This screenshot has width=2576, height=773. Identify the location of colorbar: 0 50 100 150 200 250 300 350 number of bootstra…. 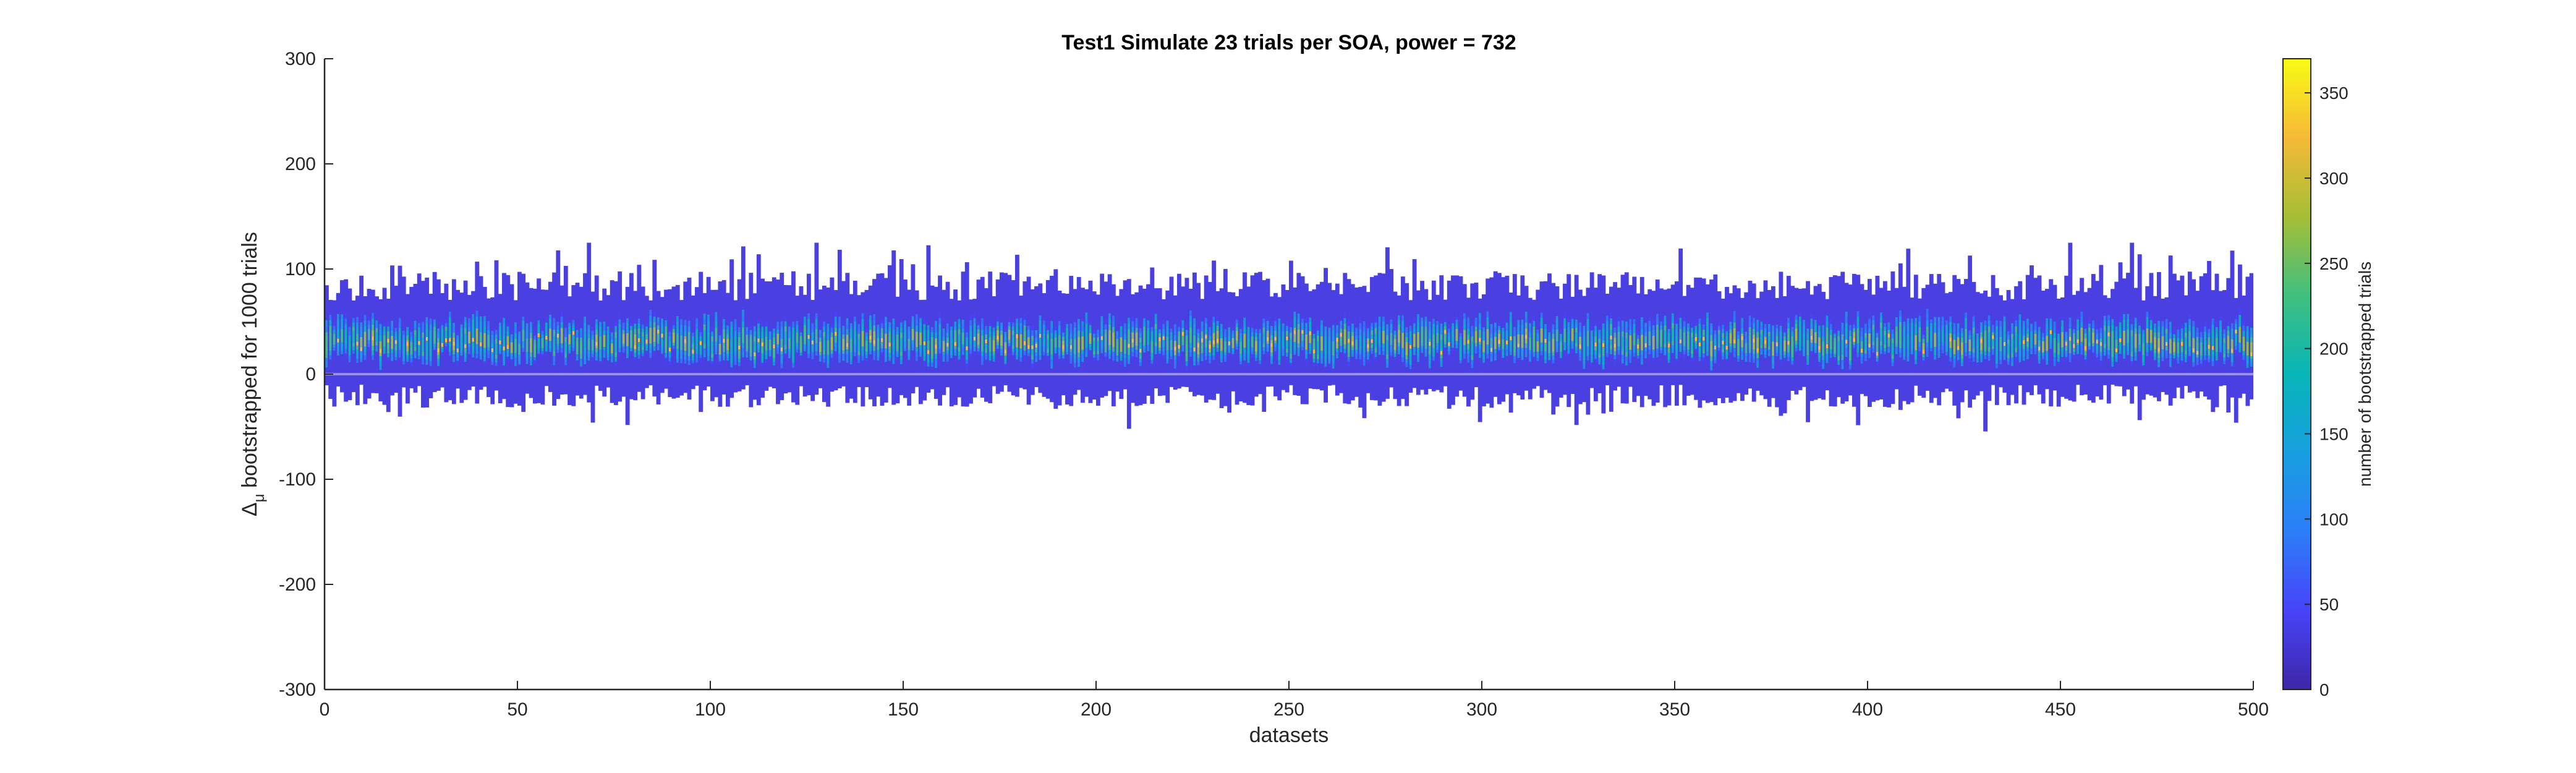
(2328, 378).